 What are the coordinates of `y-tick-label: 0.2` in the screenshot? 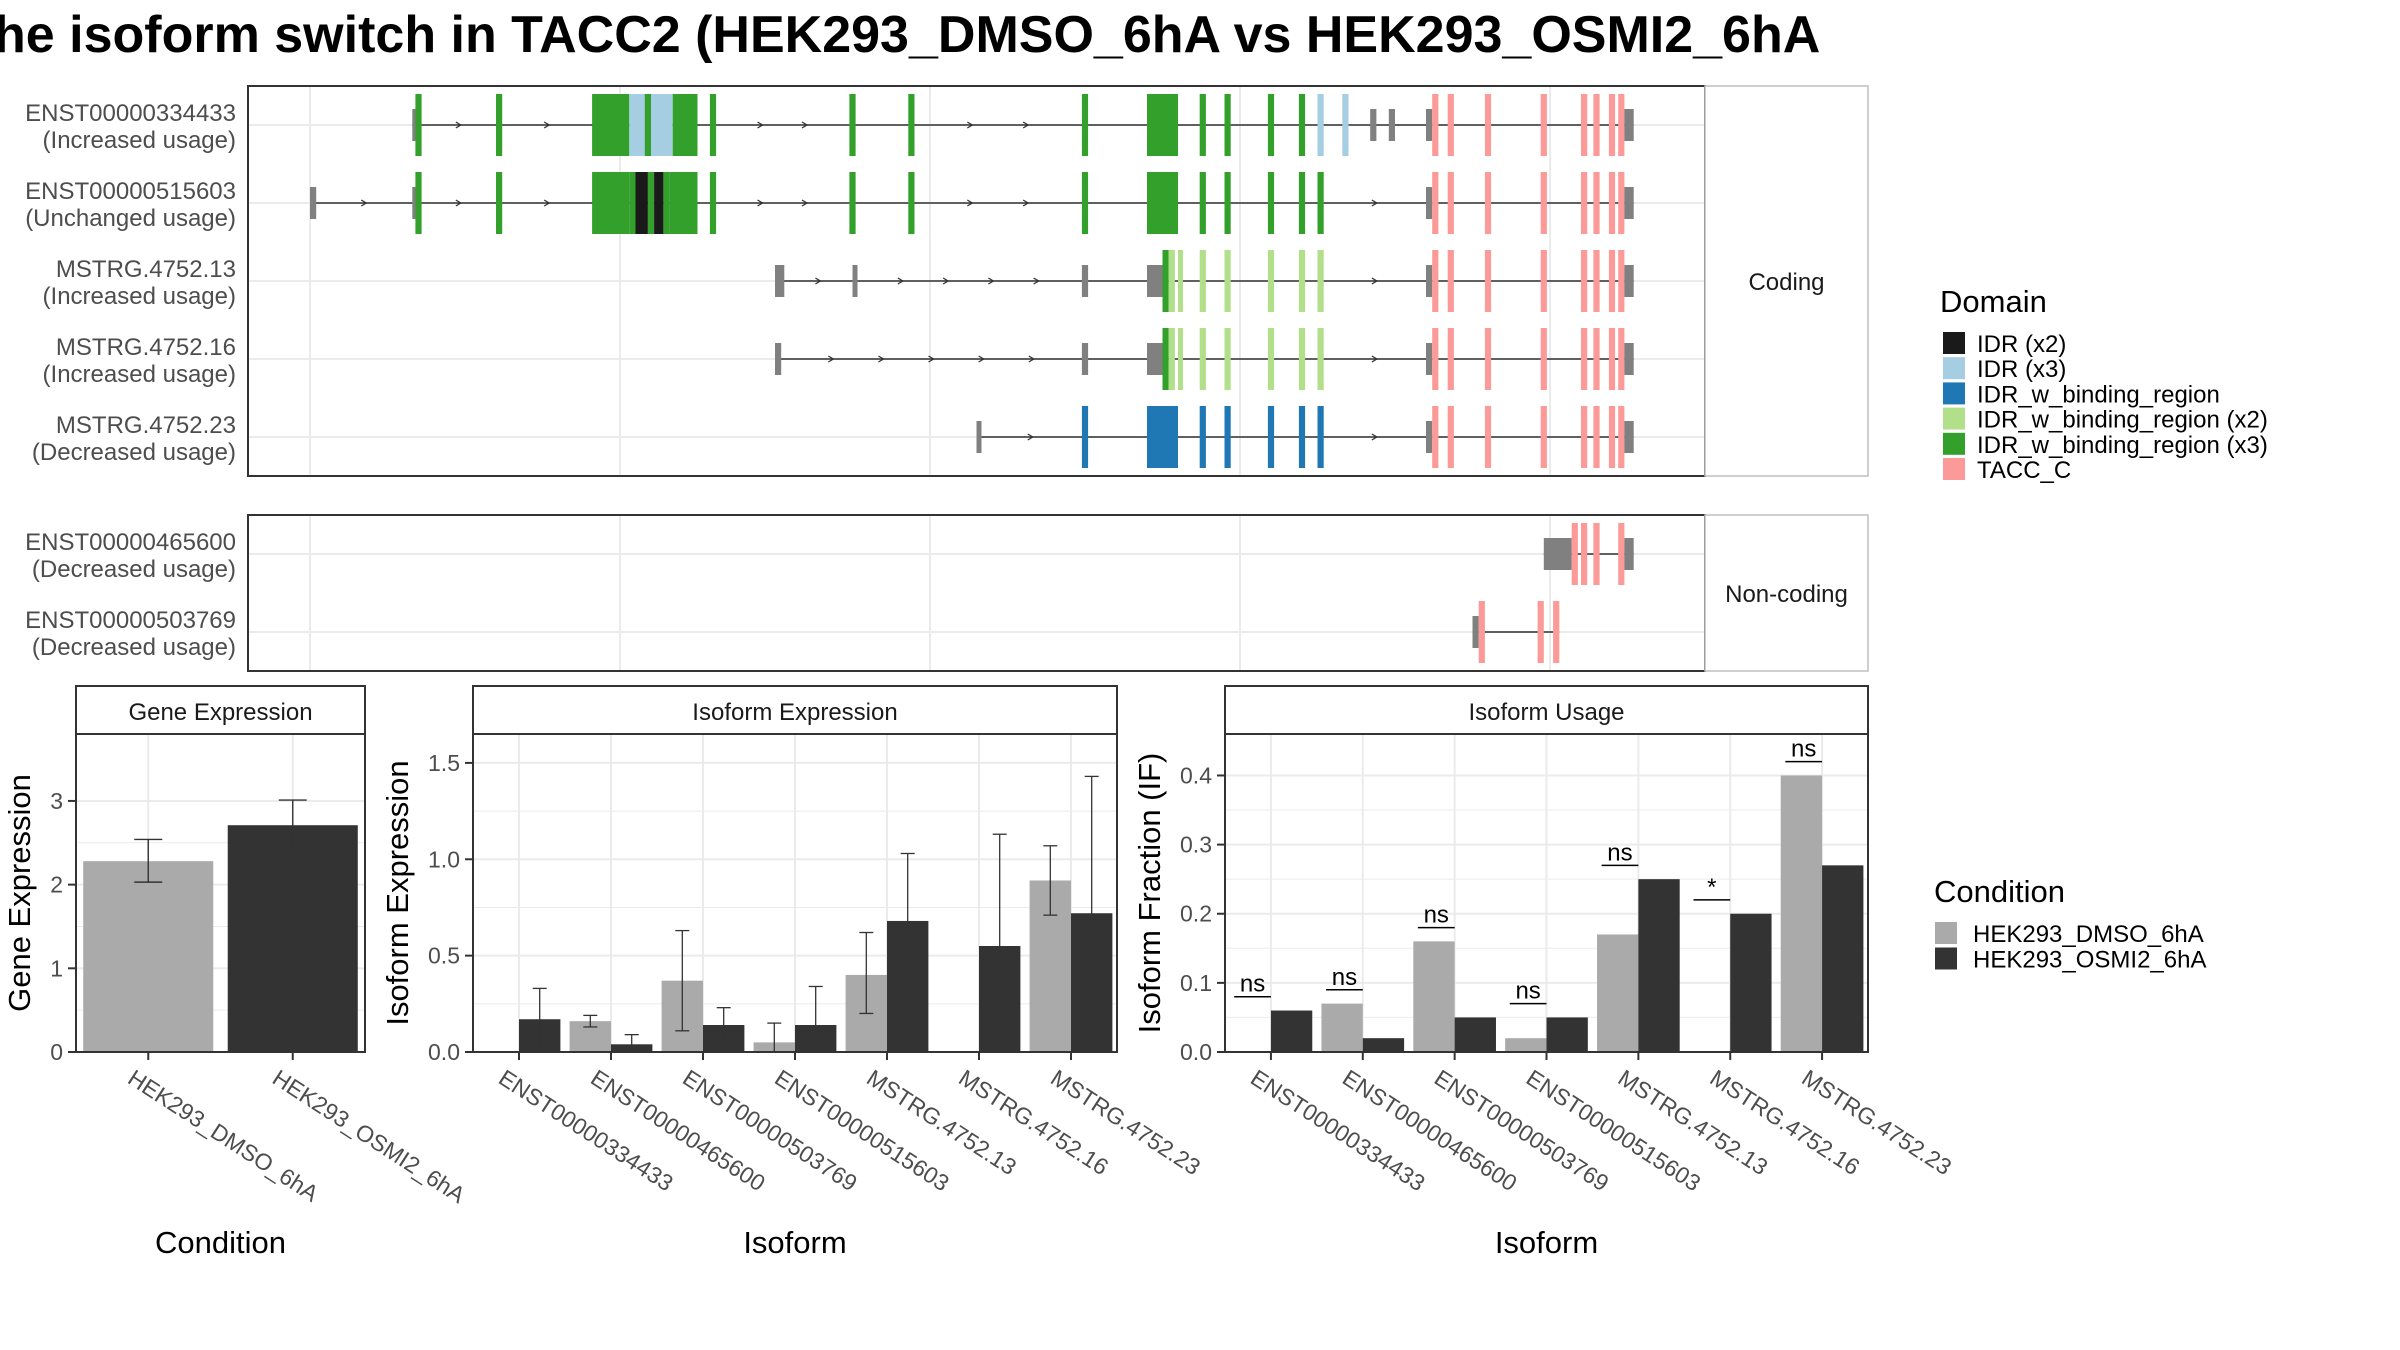 It's located at (1196, 914).